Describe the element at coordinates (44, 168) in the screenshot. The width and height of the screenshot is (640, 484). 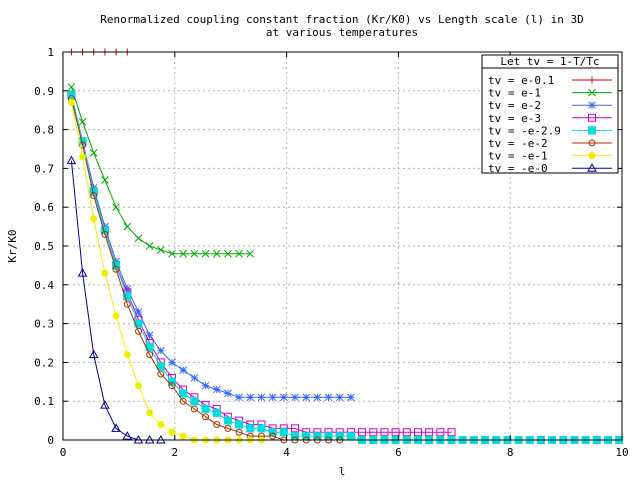
I see `y-tick-label-7: 0.7` at that location.